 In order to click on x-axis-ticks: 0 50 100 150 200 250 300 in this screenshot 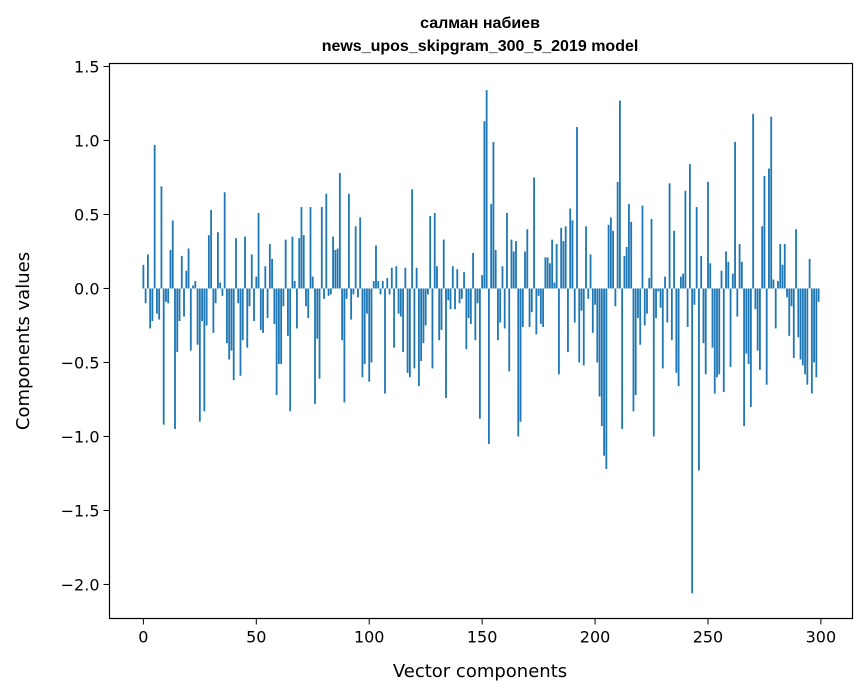, I will do `click(487, 632)`.